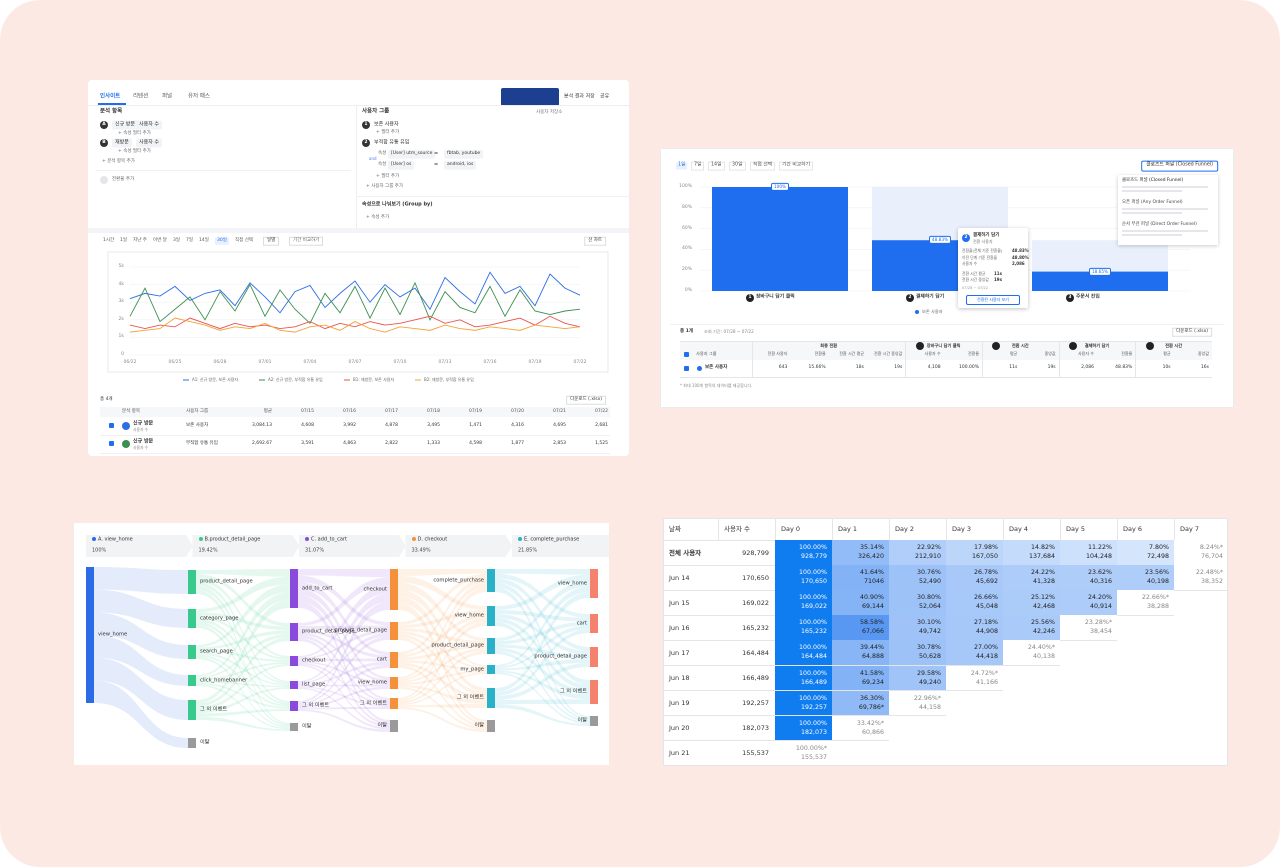 The width and height of the screenshot is (1280, 867). I want to click on node-label: 이탈, so click(382, 725).